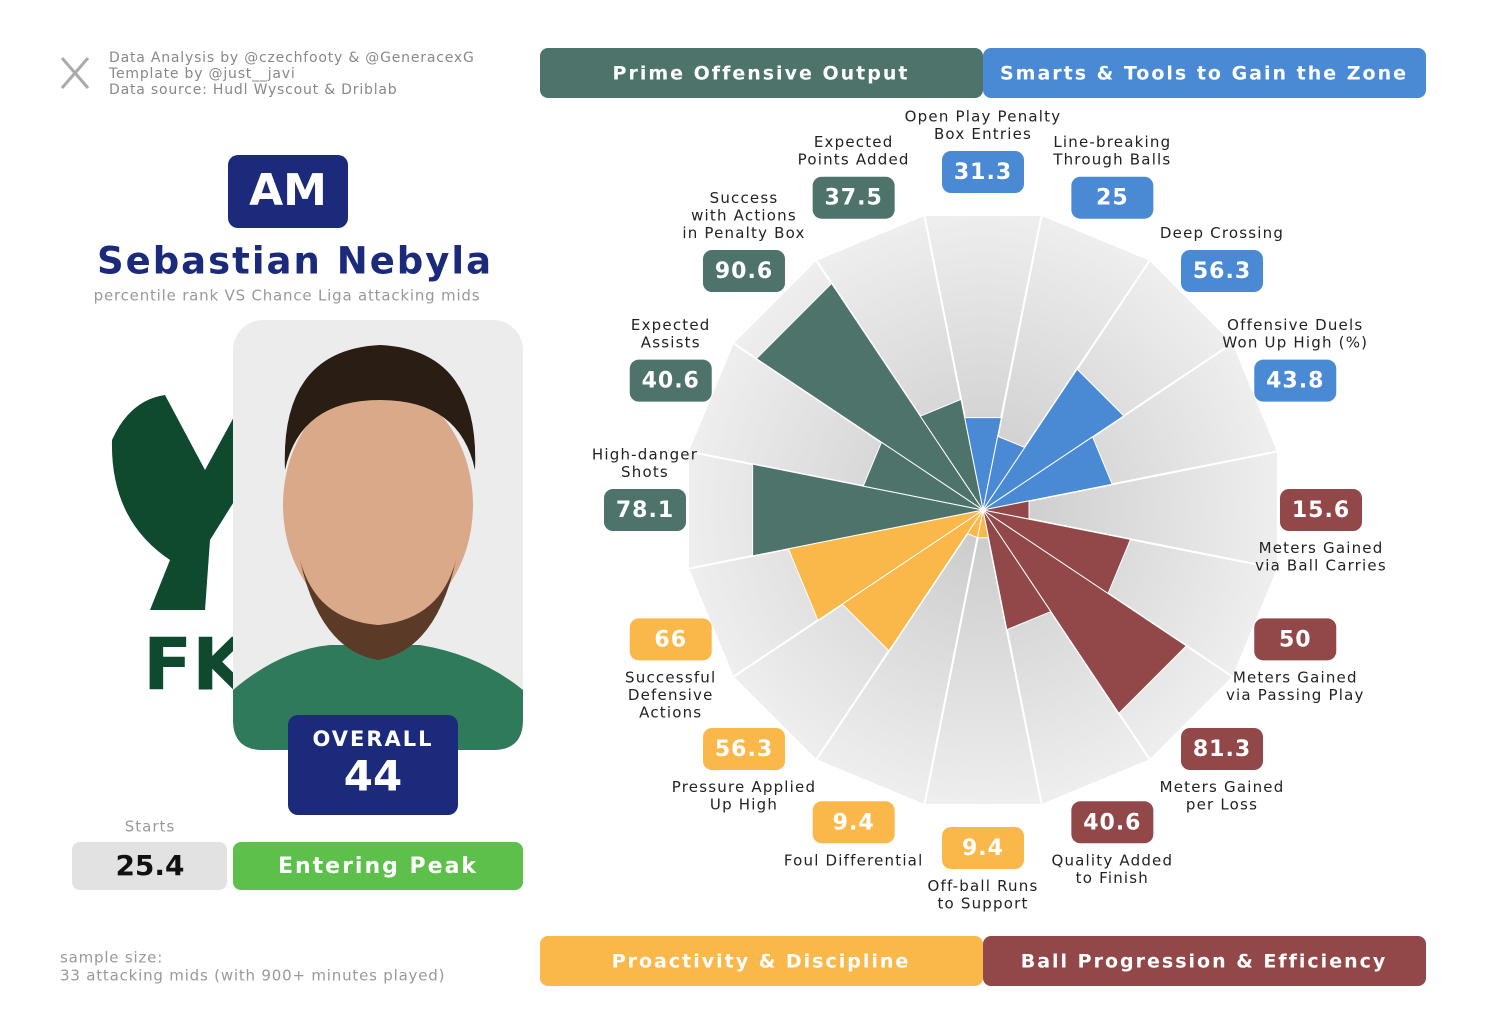  Describe the element at coordinates (983, 125) in the screenshot. I see `category-label: Open Play Penalty Box Entries` at that location.